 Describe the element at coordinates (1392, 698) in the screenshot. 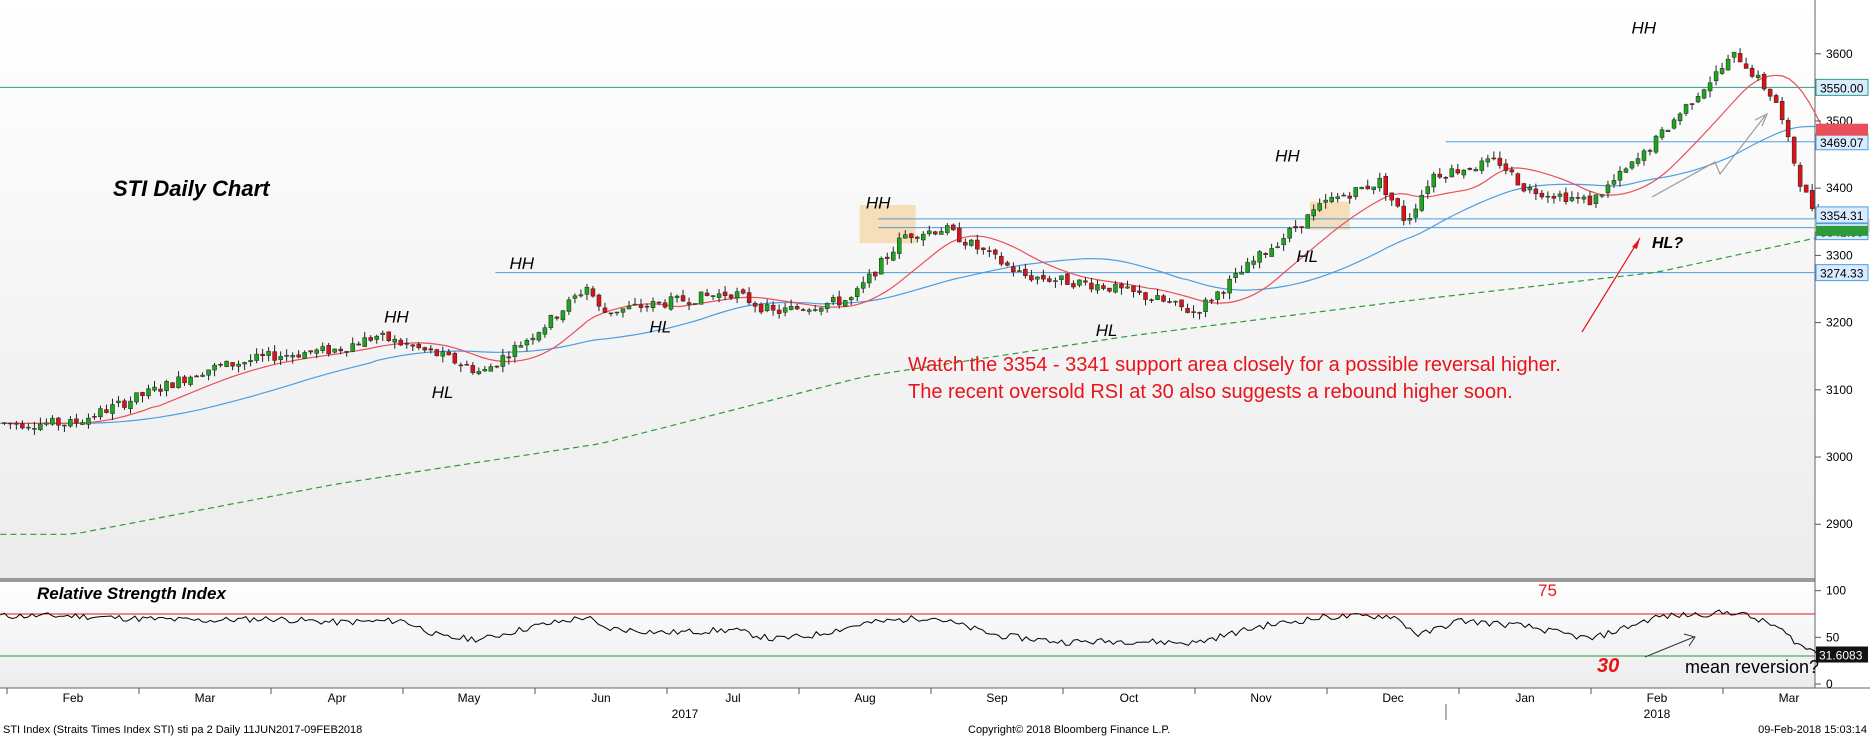

I see `x-month-label: Dec` at that location.